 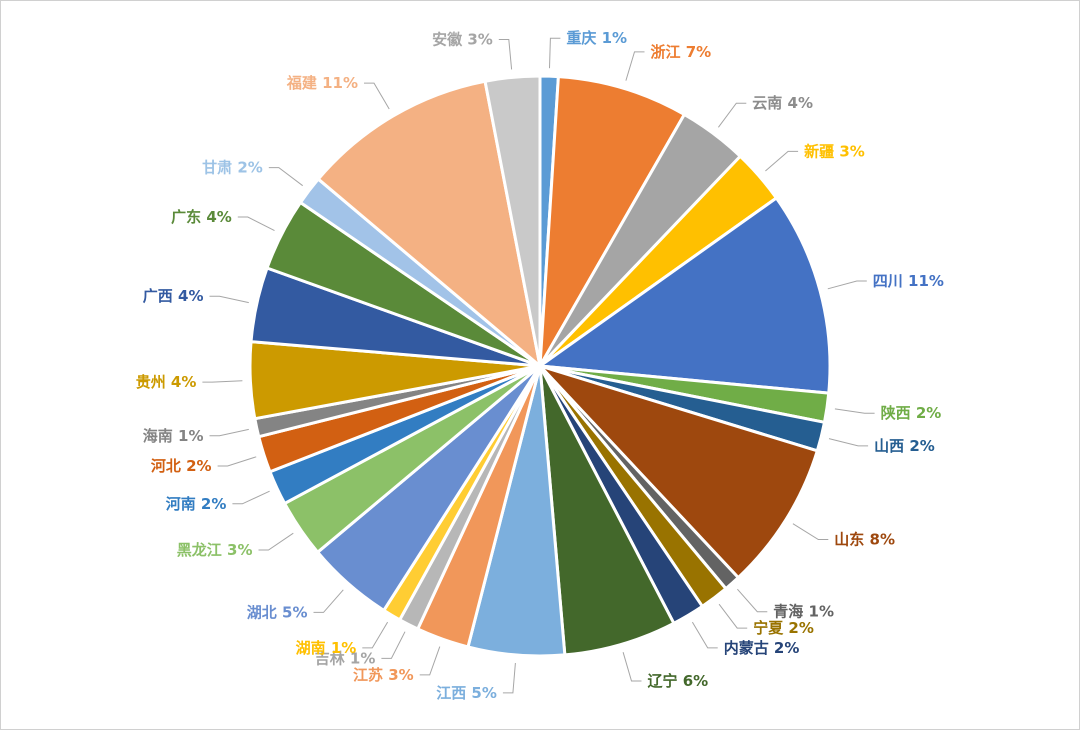 I want to click on slice-label-20: 海南 1%, so click(x=173, y=436).